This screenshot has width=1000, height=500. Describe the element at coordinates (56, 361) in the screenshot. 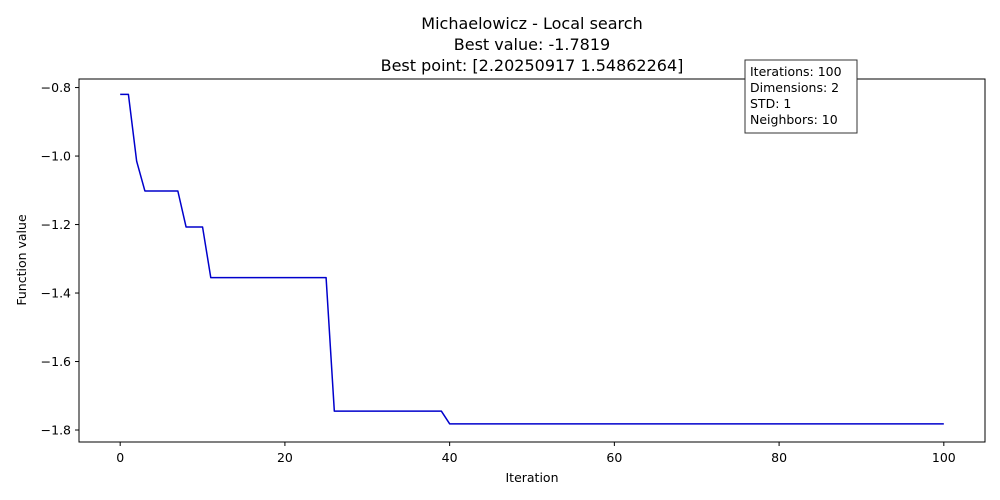

I see `y-tick-label: −1.6` at that location.